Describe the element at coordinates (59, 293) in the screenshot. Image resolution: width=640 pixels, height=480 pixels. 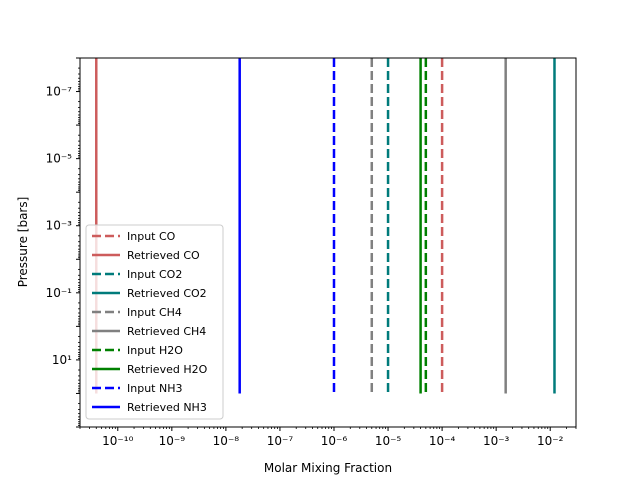
I see `y-tick-label: 10⁻¹` at that location.